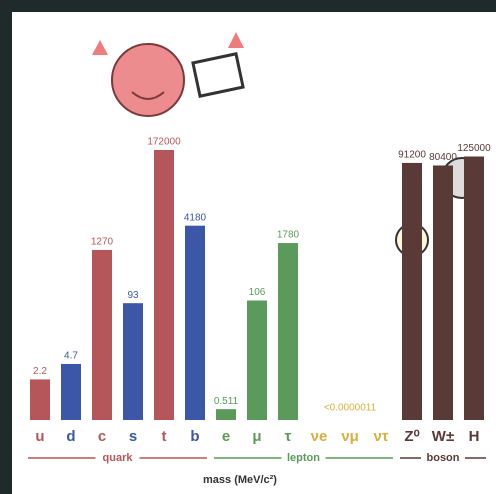 Image resolution: width=496 pixels, height=494 pixels. Describe the element at coordinates (133, 436) in the screenshot. I see `particle-symbol: s` at that location.